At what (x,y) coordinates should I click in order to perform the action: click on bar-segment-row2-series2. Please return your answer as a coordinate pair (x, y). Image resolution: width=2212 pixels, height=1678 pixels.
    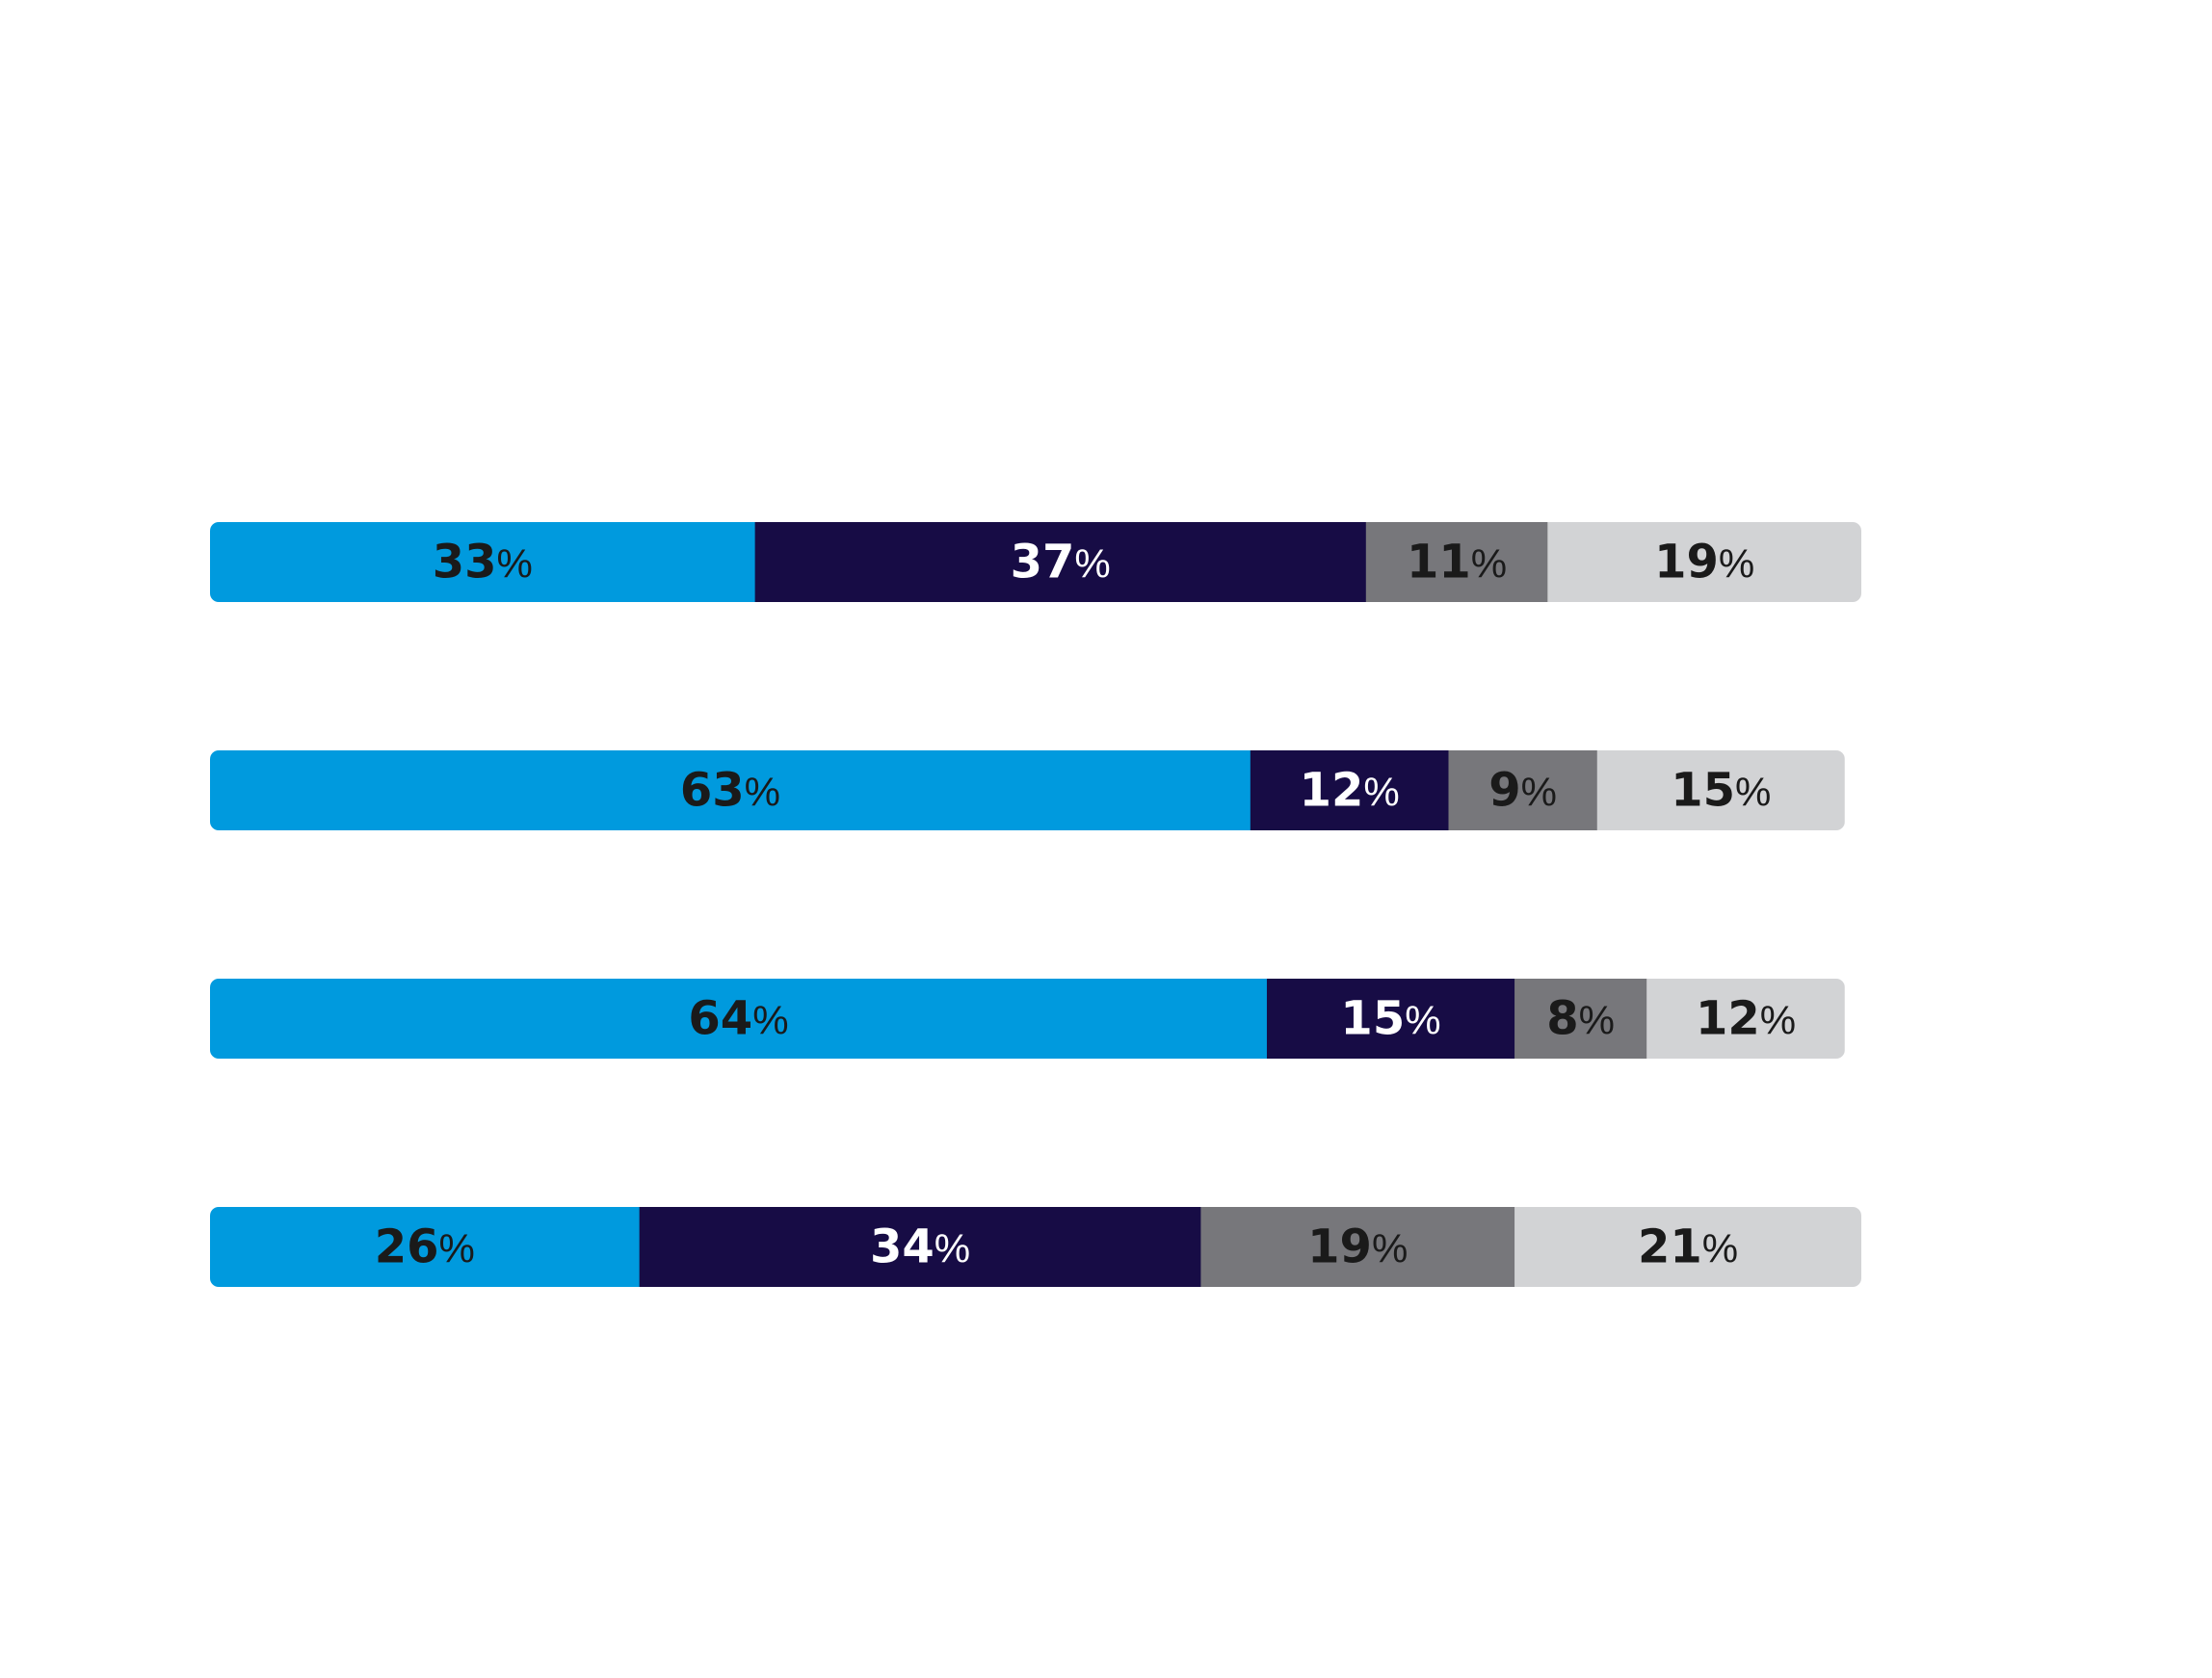
    Looking at the image, I should click on (1350, 790).